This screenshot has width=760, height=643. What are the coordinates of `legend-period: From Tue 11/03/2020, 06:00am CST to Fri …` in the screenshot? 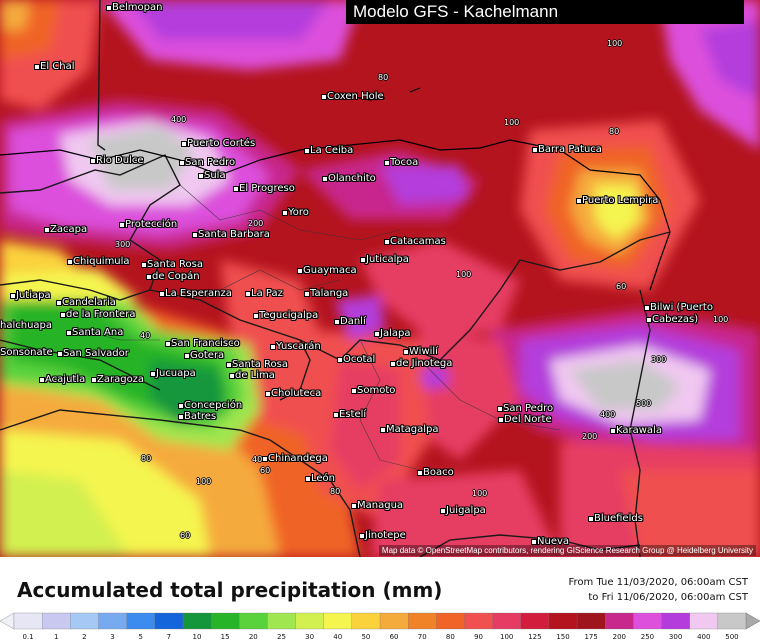 It's located at (658, 590).